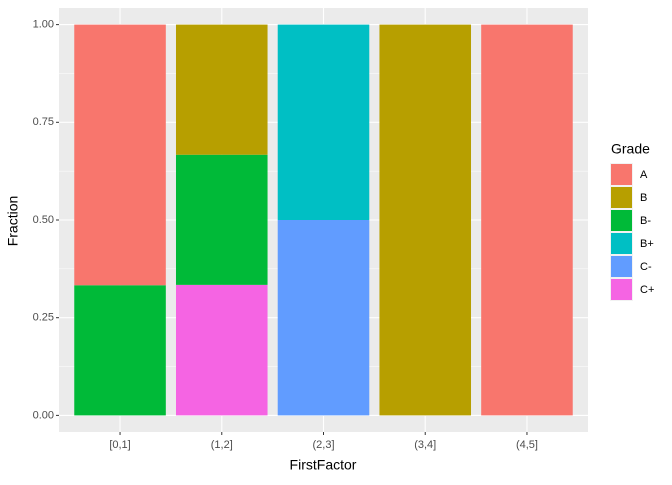  What do you see at coordinates (644, 175) in the screenshot?
I see `legend-label: A` at bounding box center [644, 175].